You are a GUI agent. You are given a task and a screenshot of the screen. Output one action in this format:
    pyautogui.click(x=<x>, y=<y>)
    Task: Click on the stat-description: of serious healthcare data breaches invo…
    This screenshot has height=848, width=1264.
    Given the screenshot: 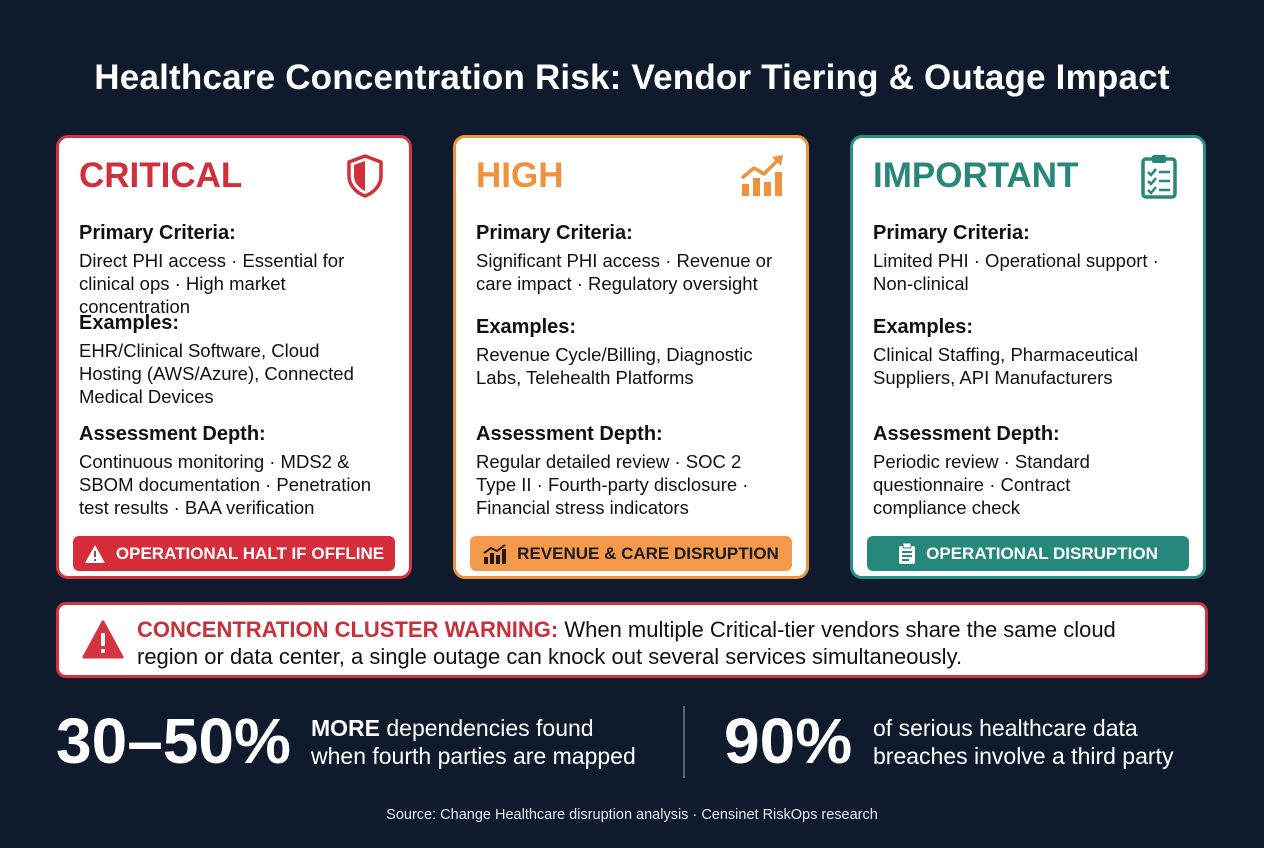 What is the action you would take?
    pyautogui.click(x=1023, y=742)
    